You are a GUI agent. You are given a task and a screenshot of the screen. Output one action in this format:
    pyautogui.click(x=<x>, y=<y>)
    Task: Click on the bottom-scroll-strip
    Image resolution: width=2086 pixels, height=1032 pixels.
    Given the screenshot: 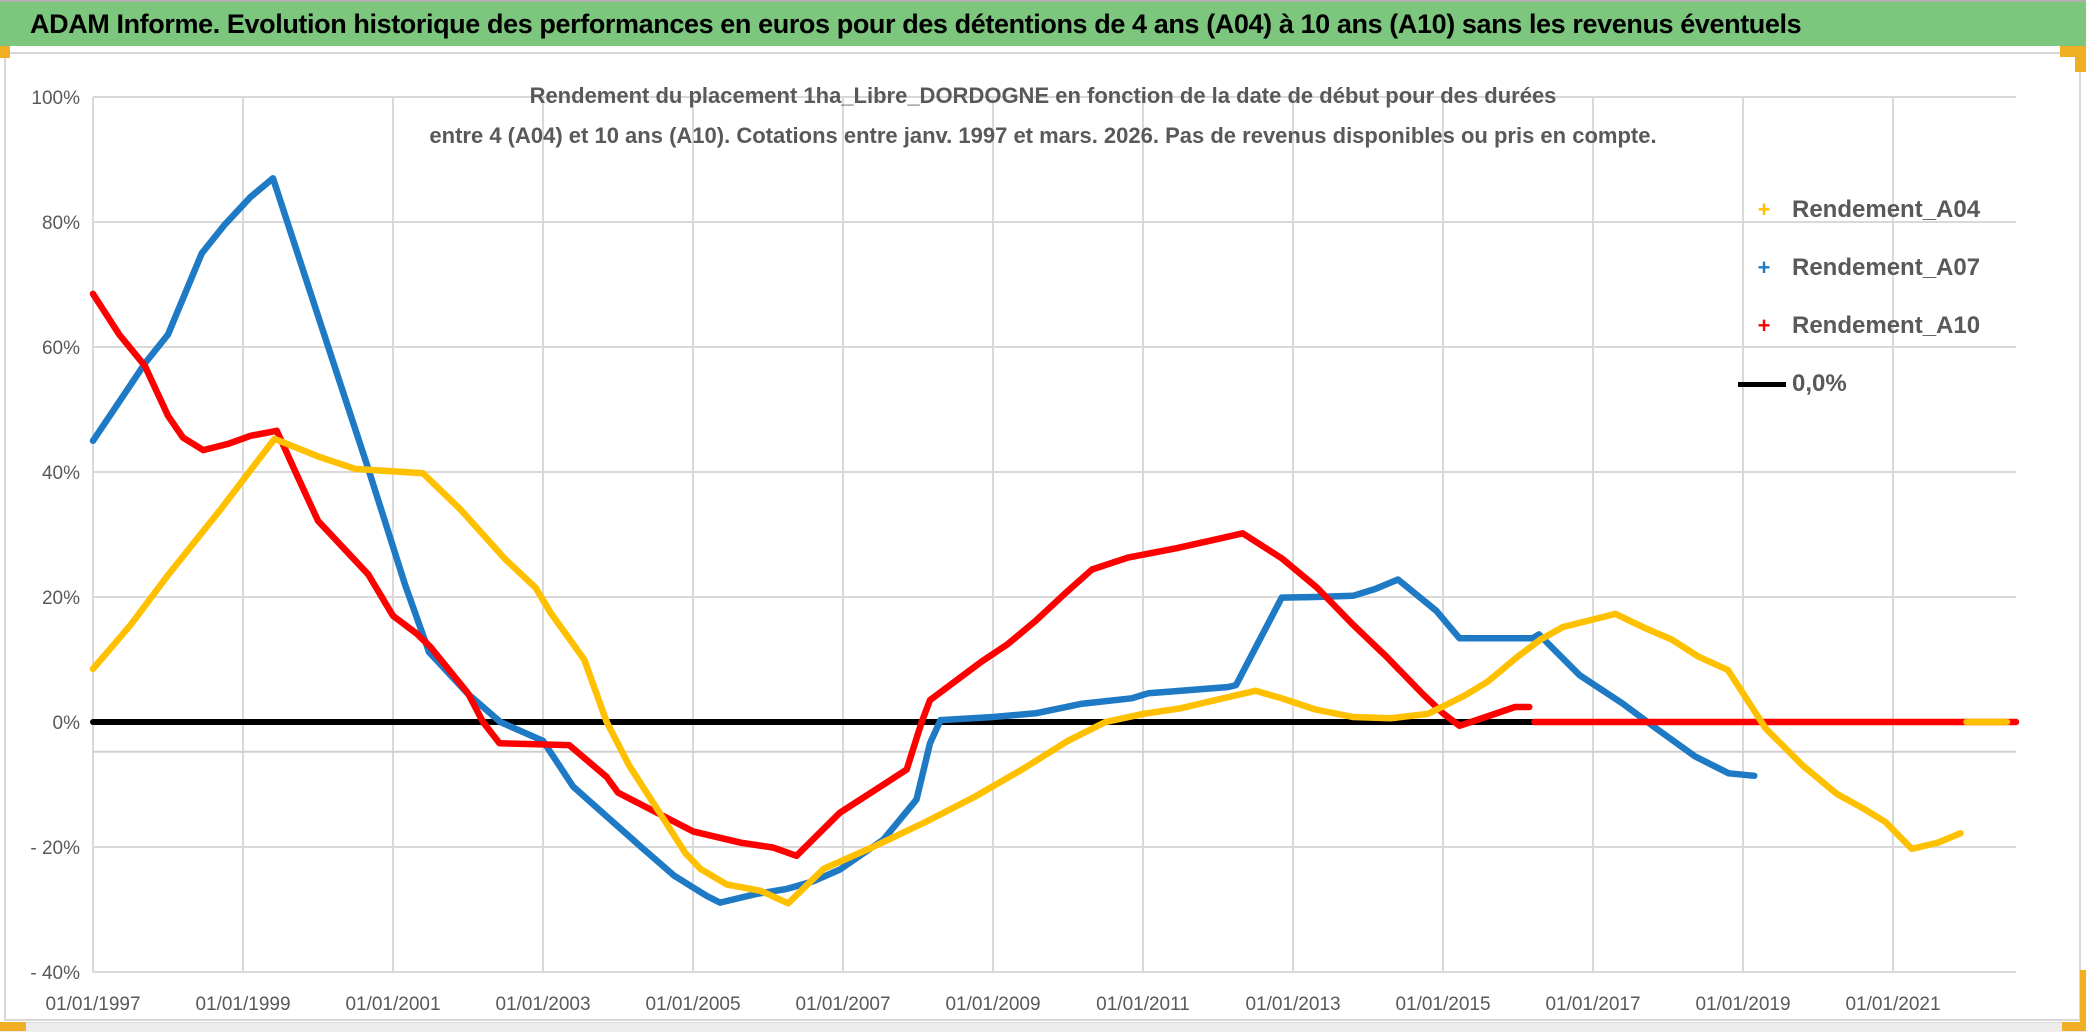 What is the action you would take?
    pyautogui.click(x=1043, y=1027)
    